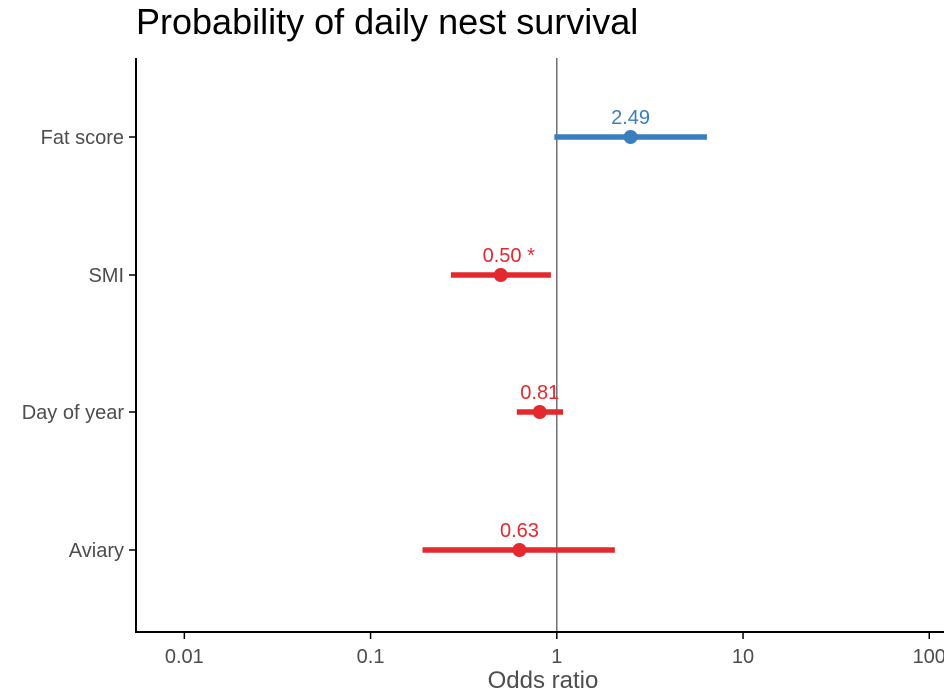  Describe the element at coordinates (543, 679) in the screenshot. I see `x-axis-title: Odds ratio` at that location.